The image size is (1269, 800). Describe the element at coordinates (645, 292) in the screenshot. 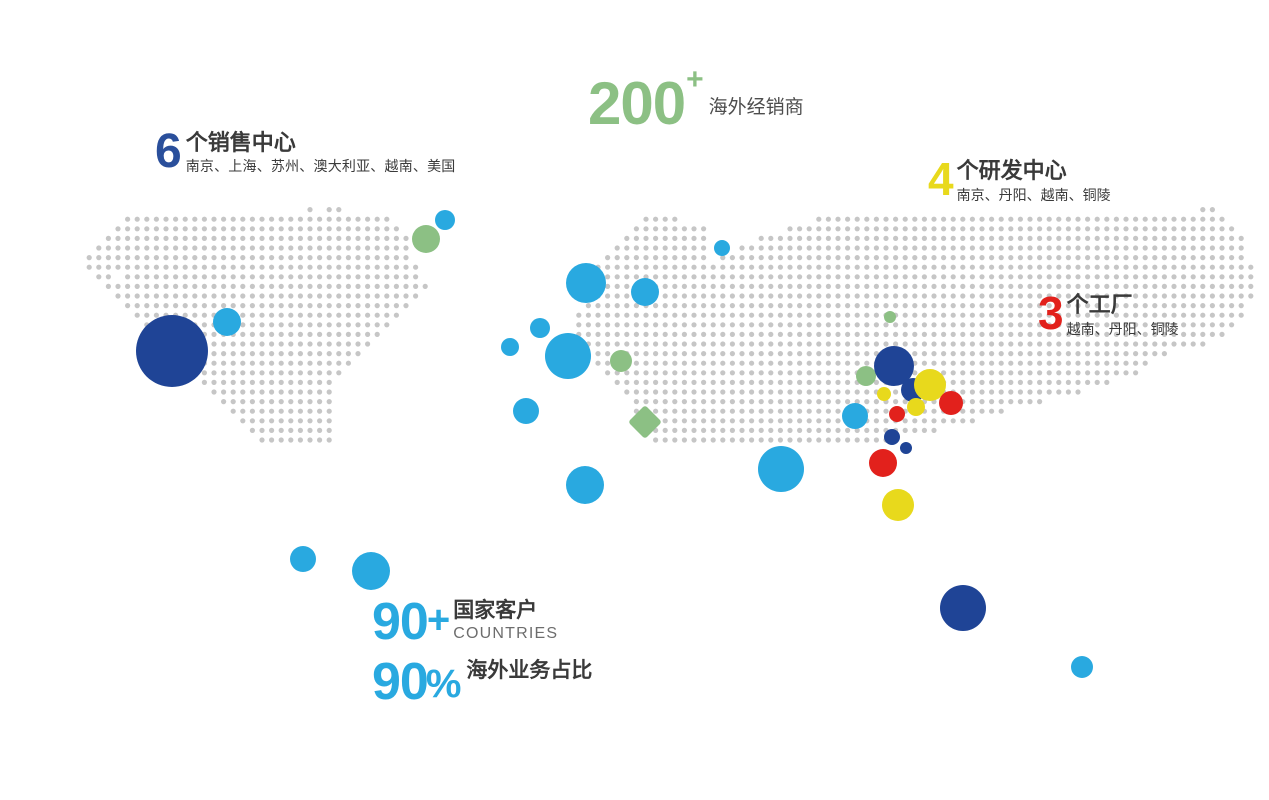

I see `map-marker-east-europe` at that location.